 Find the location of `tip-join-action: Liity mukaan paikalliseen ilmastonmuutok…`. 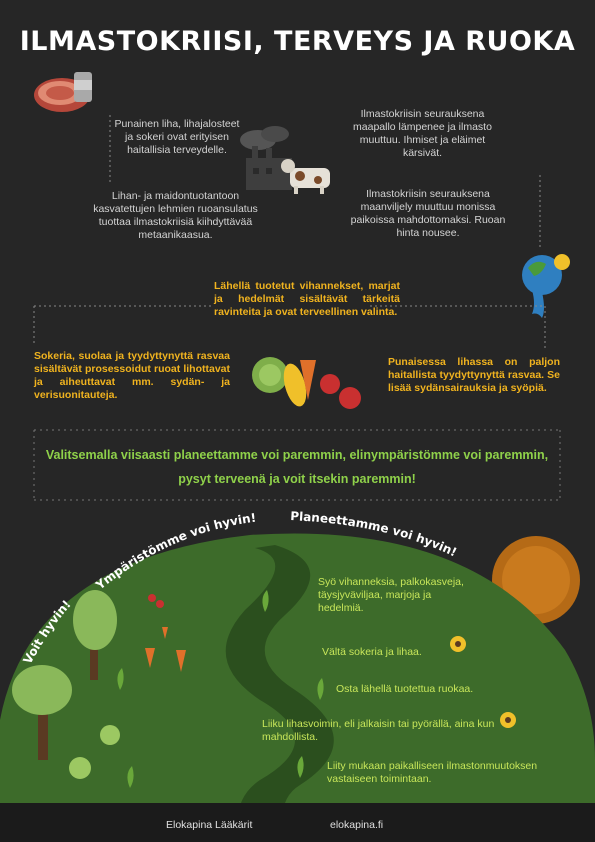

tip-join-action: Liity mukaan paikalliseen ilmastonmuutok… is located at coordinates (432, 772).